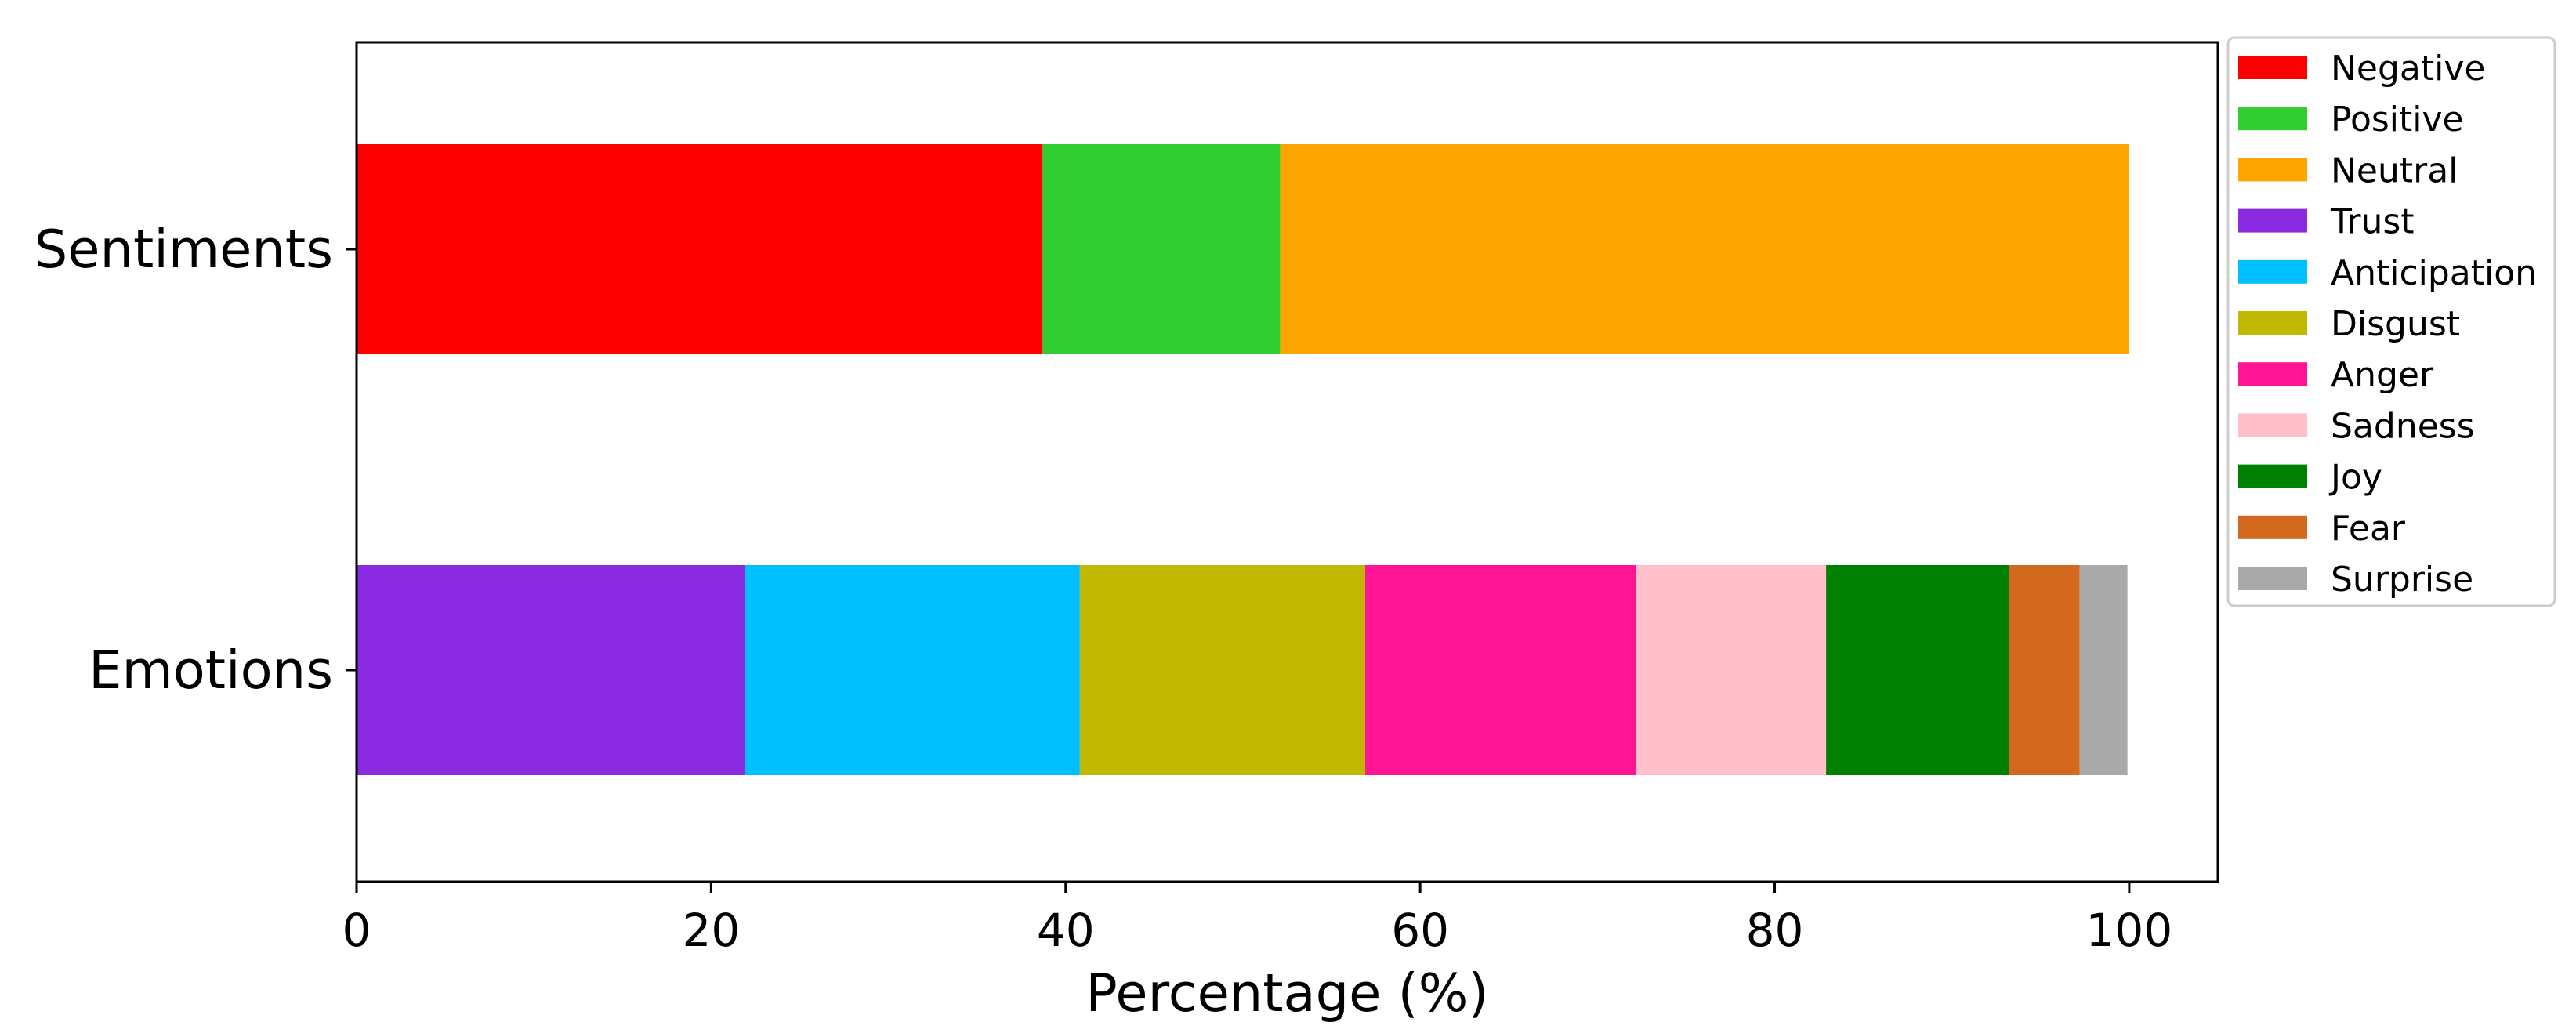 The width and height of the screenshot is (2576, 1033). Describe the element at coordinates (1731, 670) in the screenshot. I see `bar-emotions-sadness` at that location.